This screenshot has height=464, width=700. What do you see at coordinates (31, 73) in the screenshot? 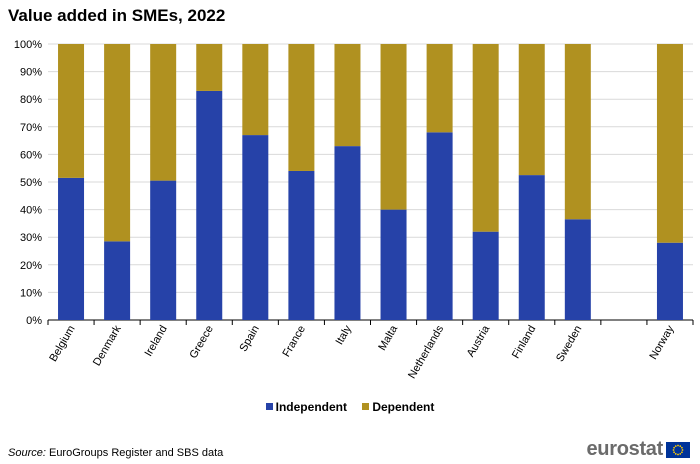
I see `y-tick-label: 90%` at bounding box center [31, 73].